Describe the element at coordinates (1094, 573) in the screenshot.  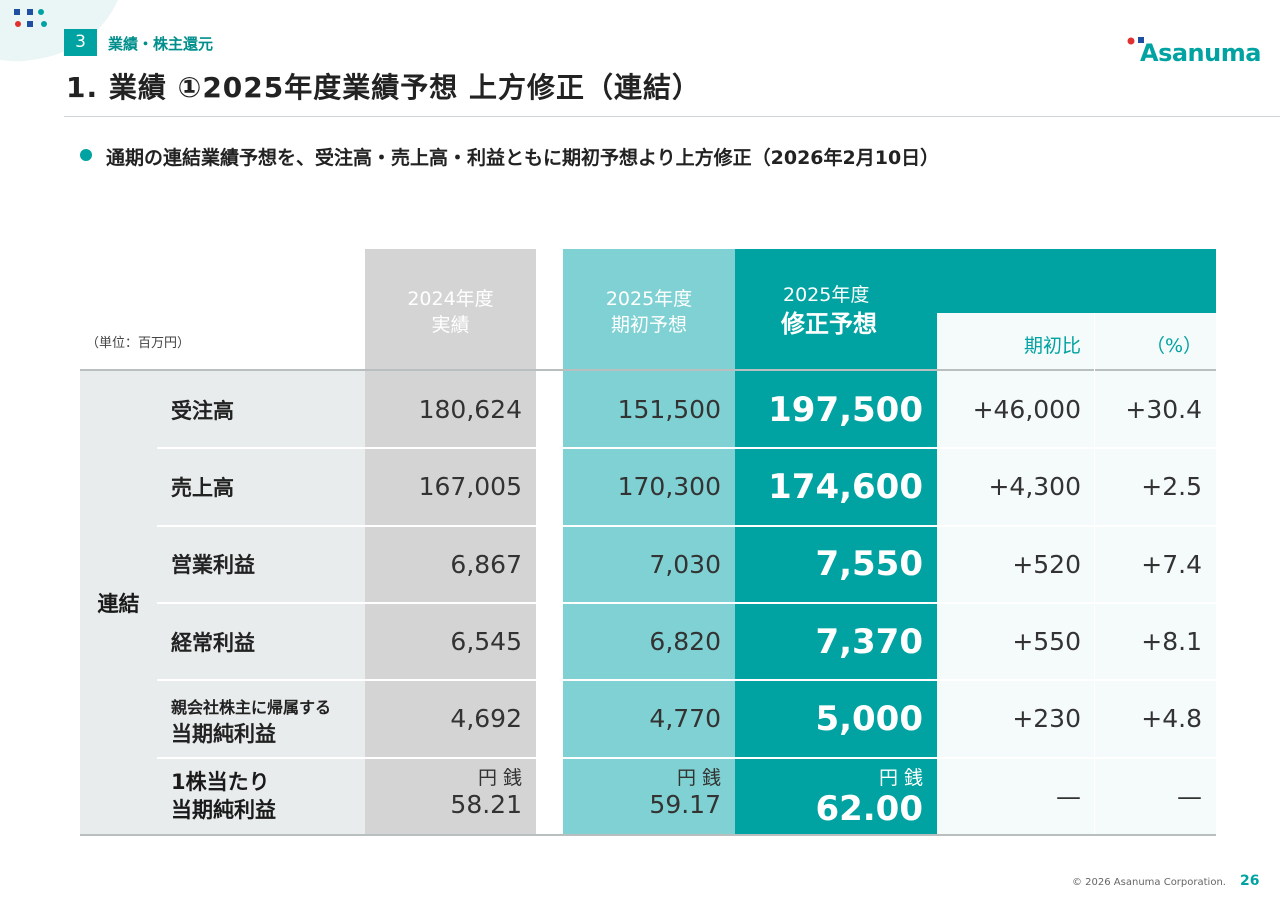
I see `column-divider` at that location.